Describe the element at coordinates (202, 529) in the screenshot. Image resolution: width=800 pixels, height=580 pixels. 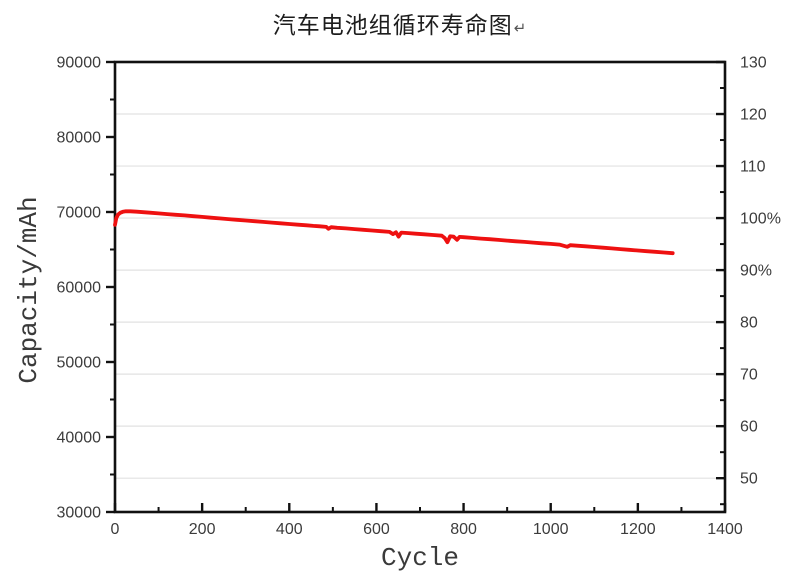
I see `x-tick-label: 200` at that location.